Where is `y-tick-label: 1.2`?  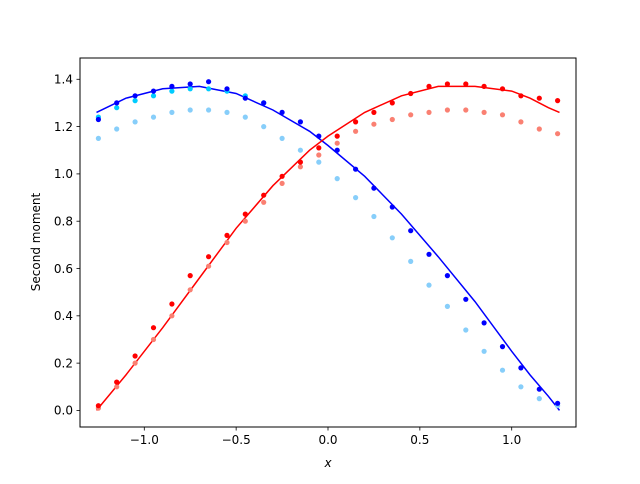
y-tick-label: 1.2 is located at coordinates (63, 127).